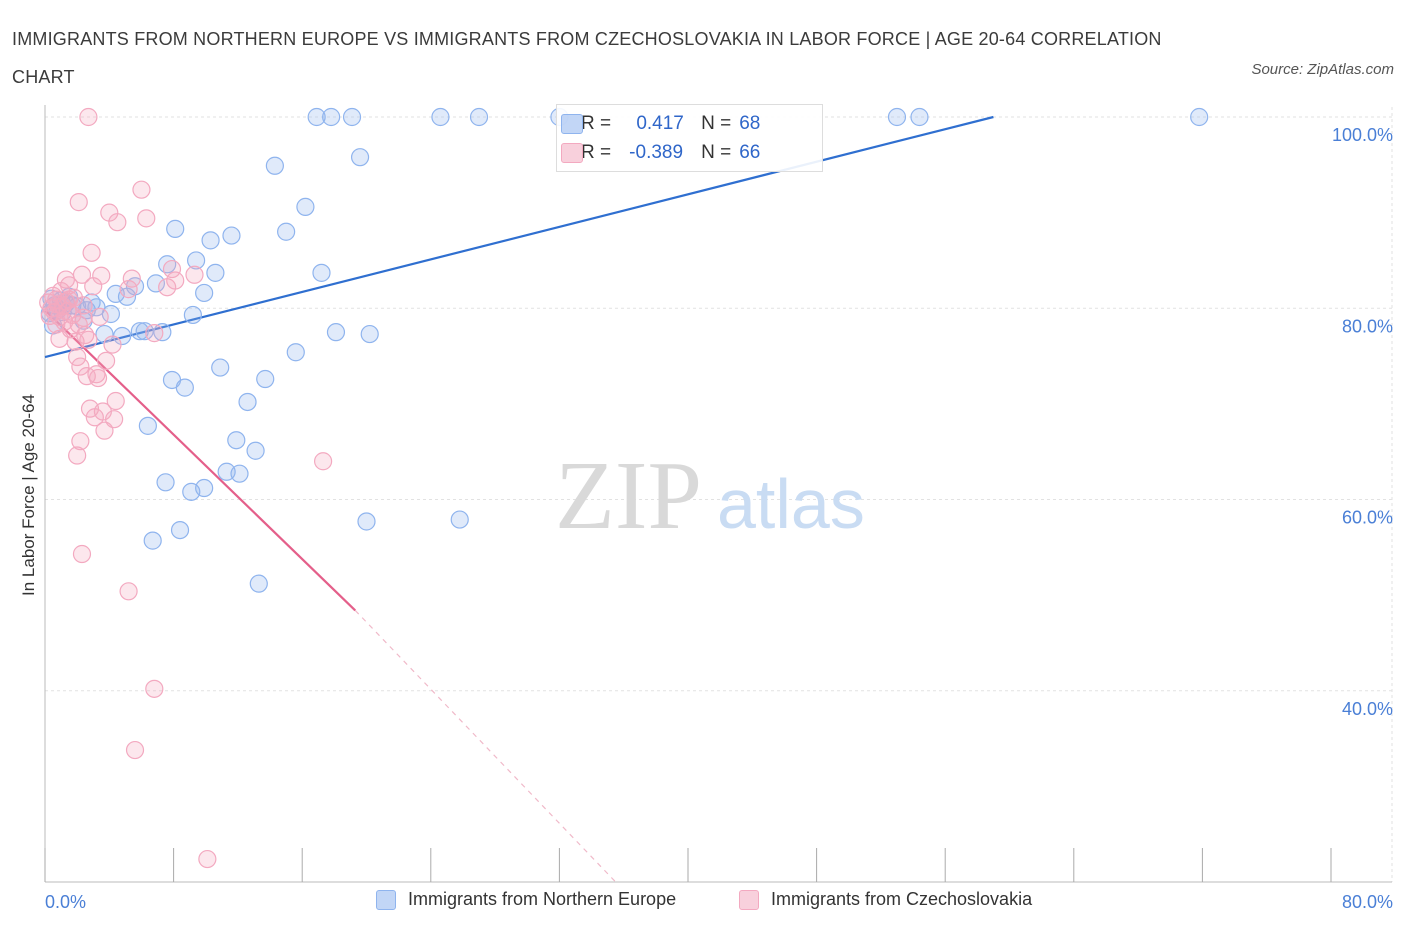 Image resolution: width=1406 pixels, height=930 pixels. I want to click on y-tick-label: 40.0%, so click(1367, 709).